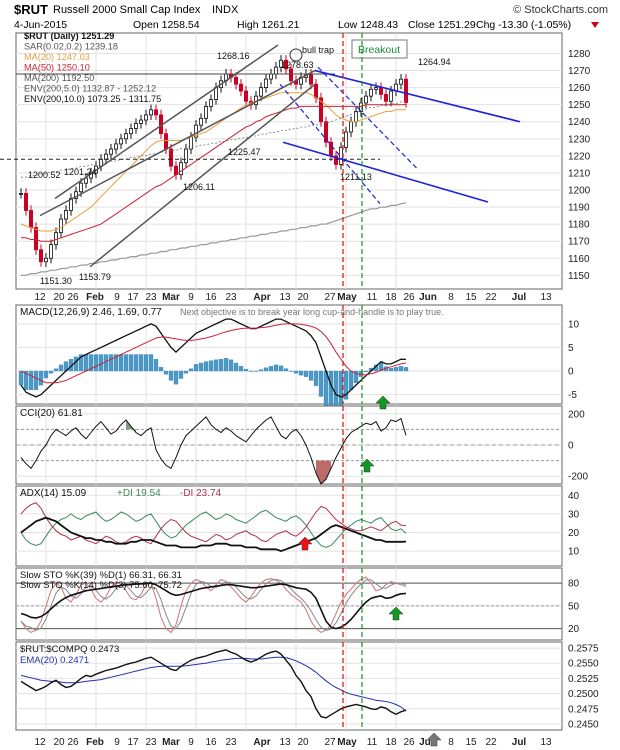  I want to click on y-tick-label: 1180, so click(579, 225).